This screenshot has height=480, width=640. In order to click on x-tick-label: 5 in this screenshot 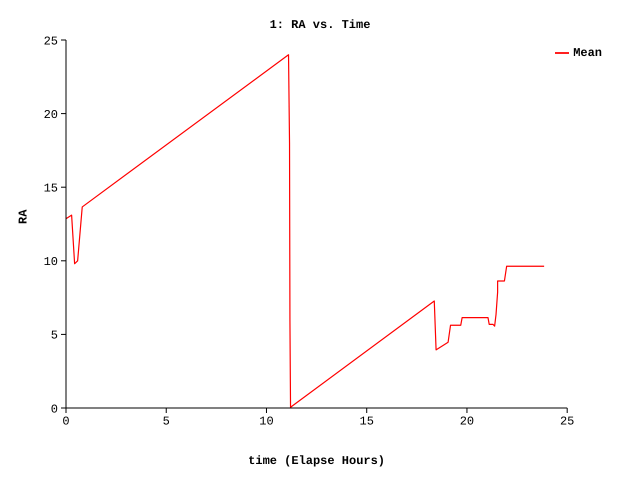, I will do `click(166, 421)`.